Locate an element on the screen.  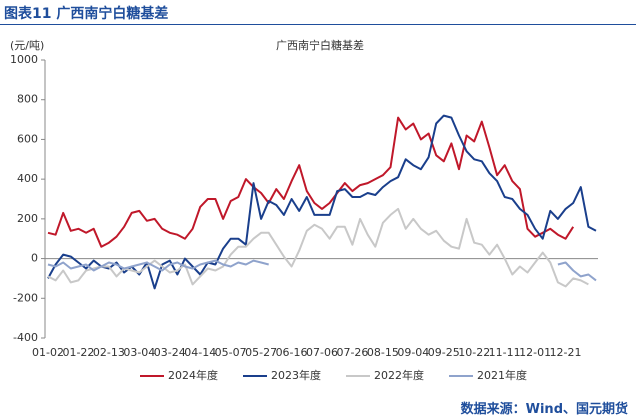
source: 数据来源：Wind、国元期货 is located at coordinates (544, 409).